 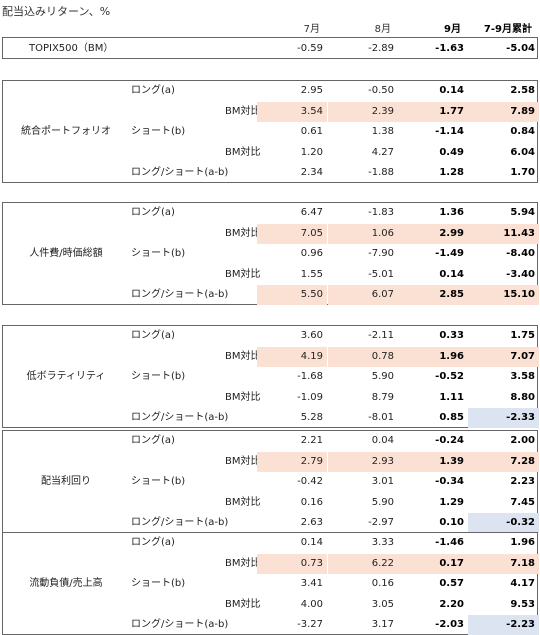 What do you see at coordinates (503, 461) in the screenshot?
I see `value-cell: 7.28` at bounding box center [503, 461].